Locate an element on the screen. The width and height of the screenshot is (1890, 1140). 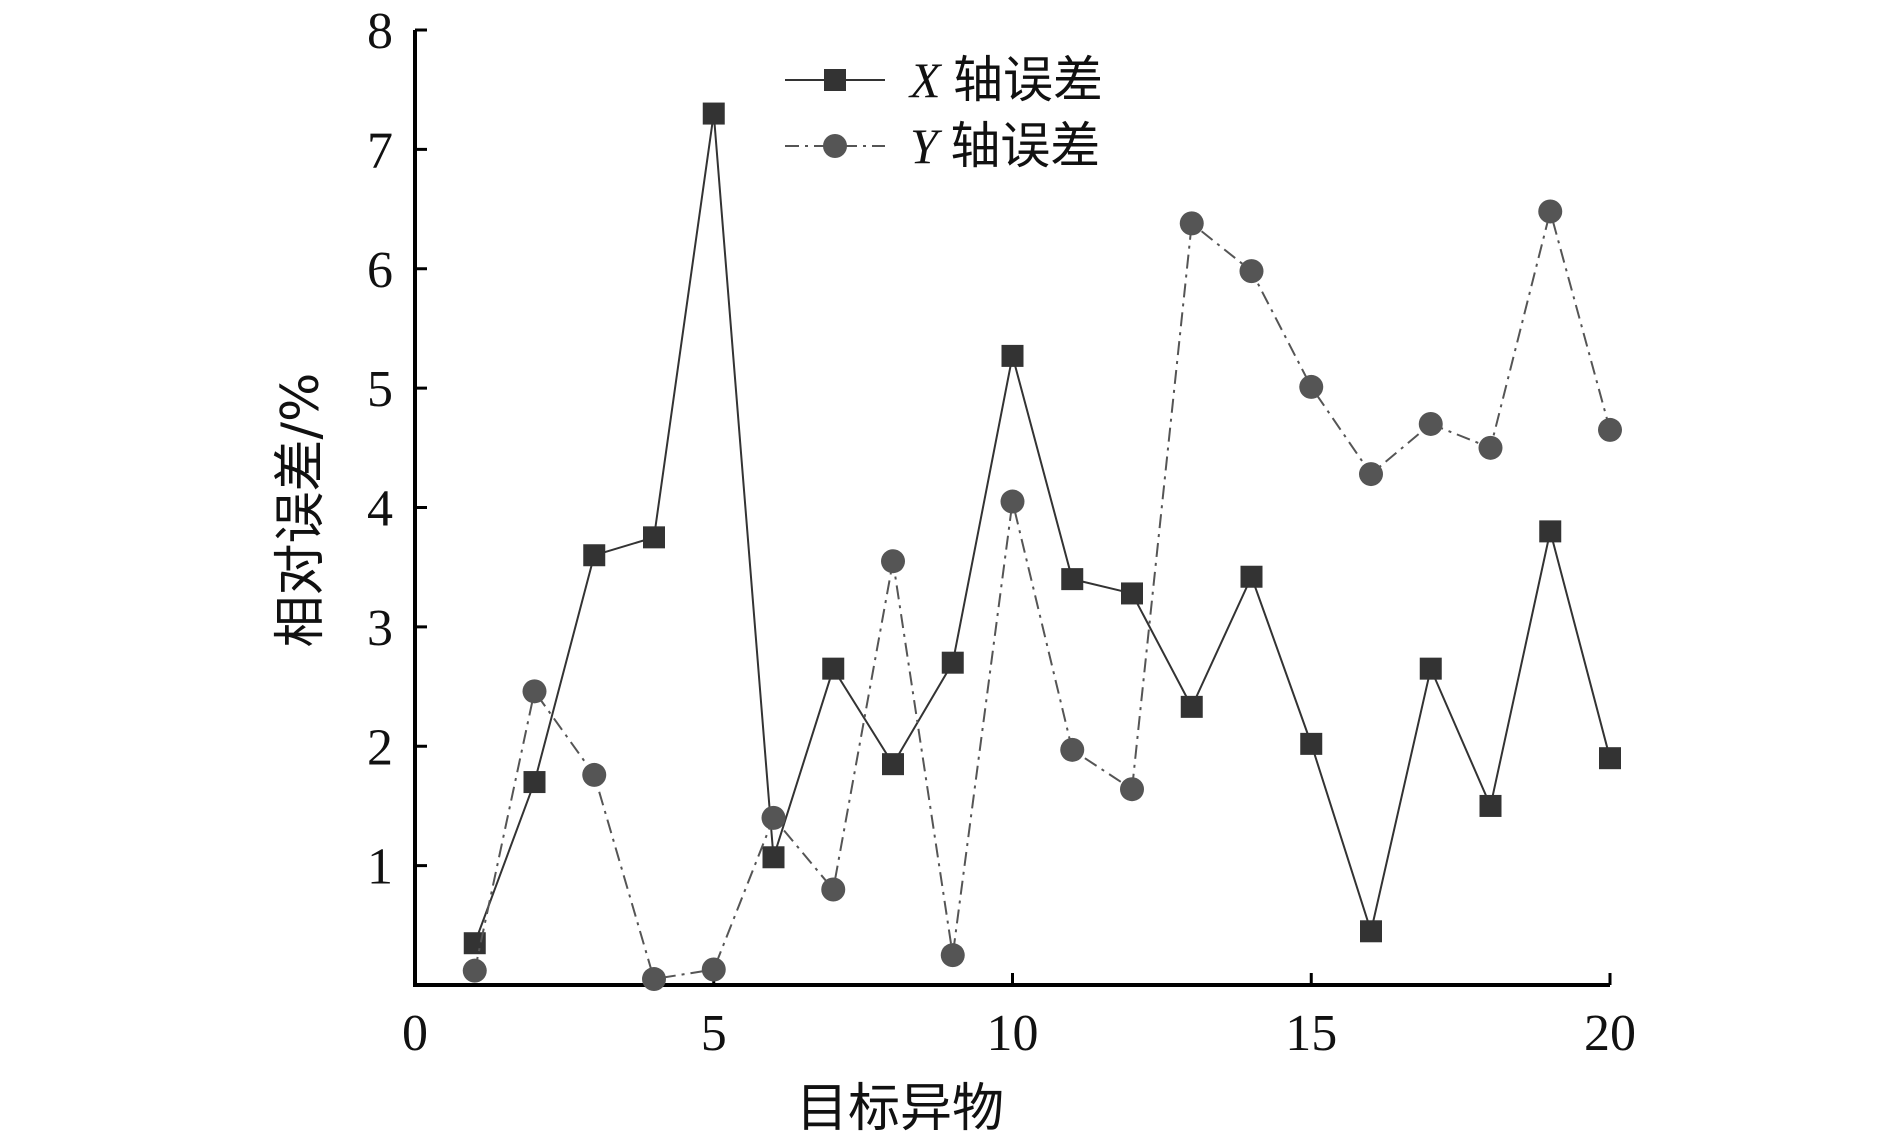
y-tick-label: 8 is located at coordinates (380, 31).